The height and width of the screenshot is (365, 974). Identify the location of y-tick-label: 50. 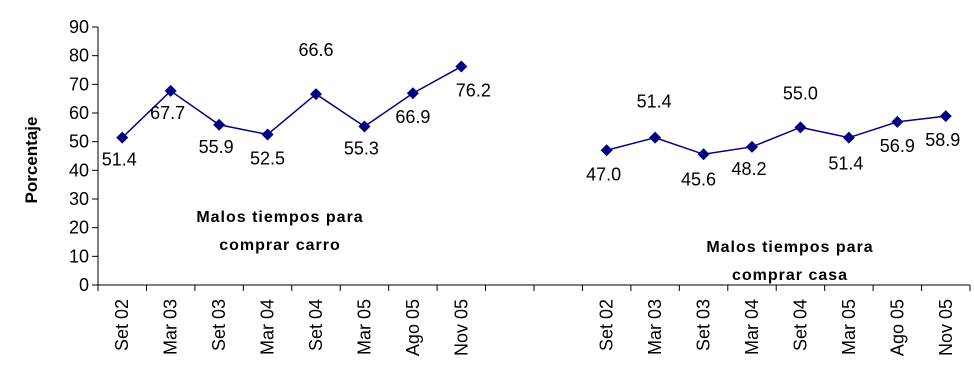
(79, 142).